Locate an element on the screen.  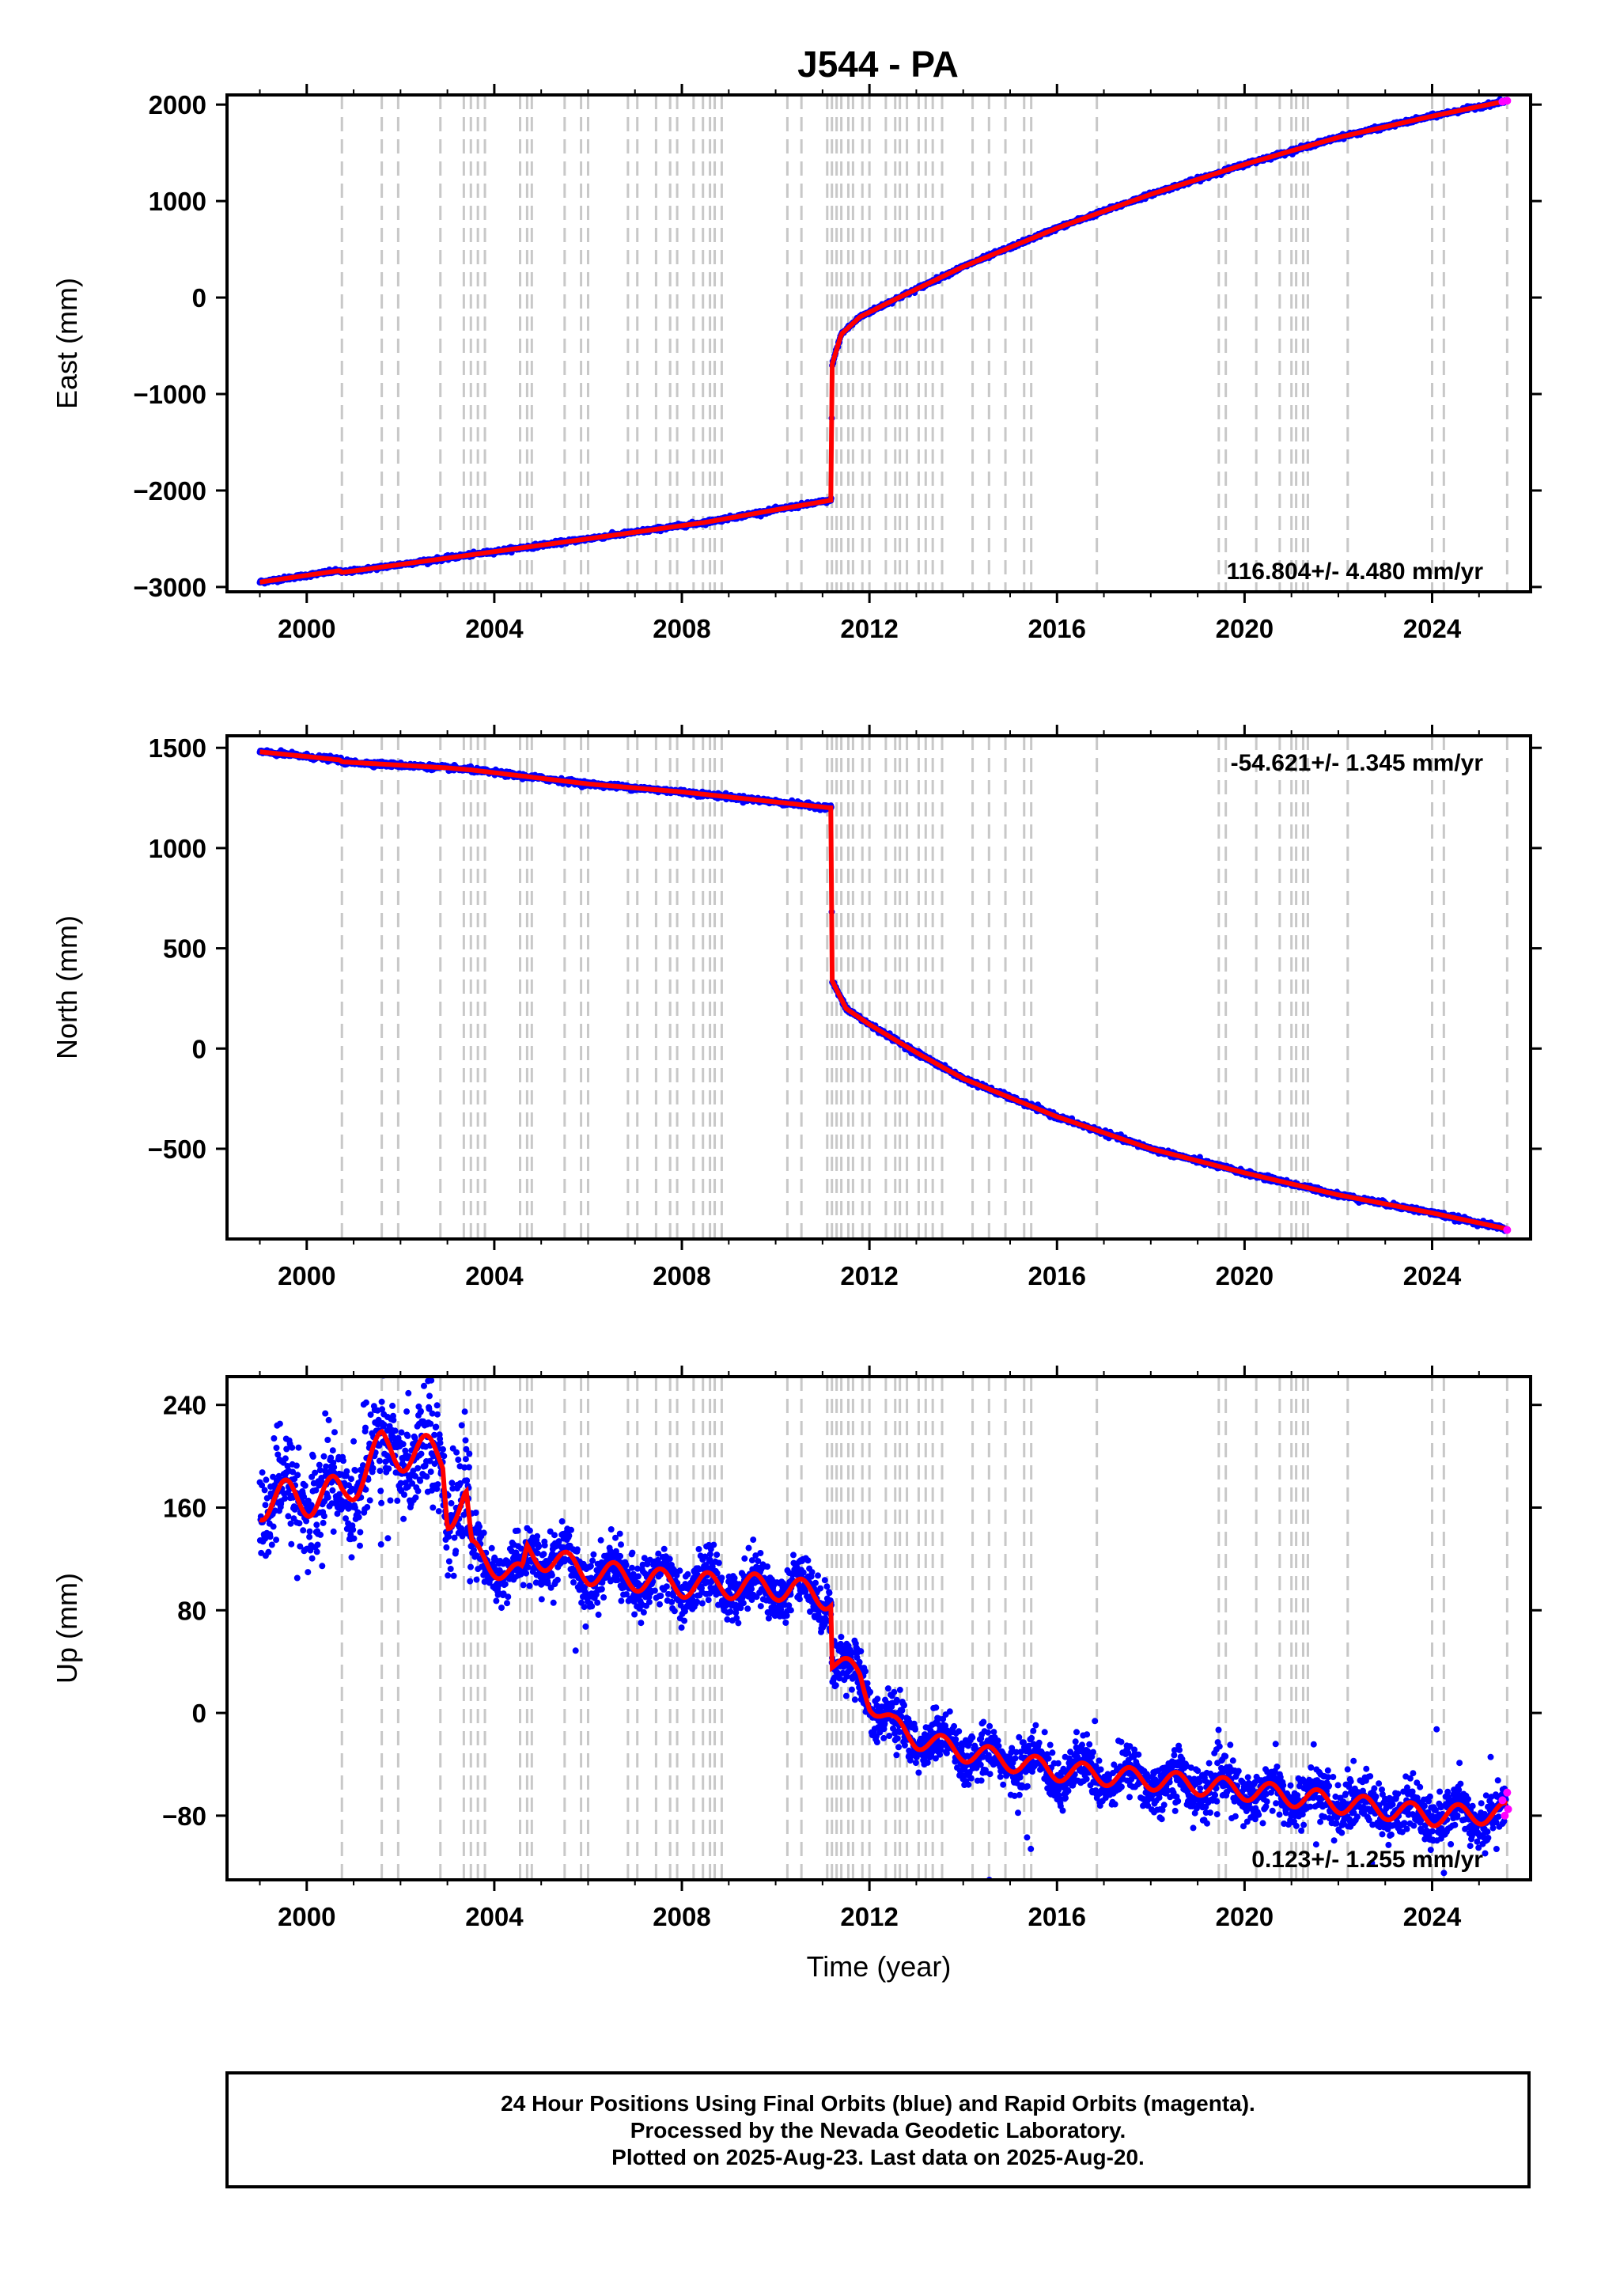
y-tick-label: −80 is located at coordinates (184, 1816).